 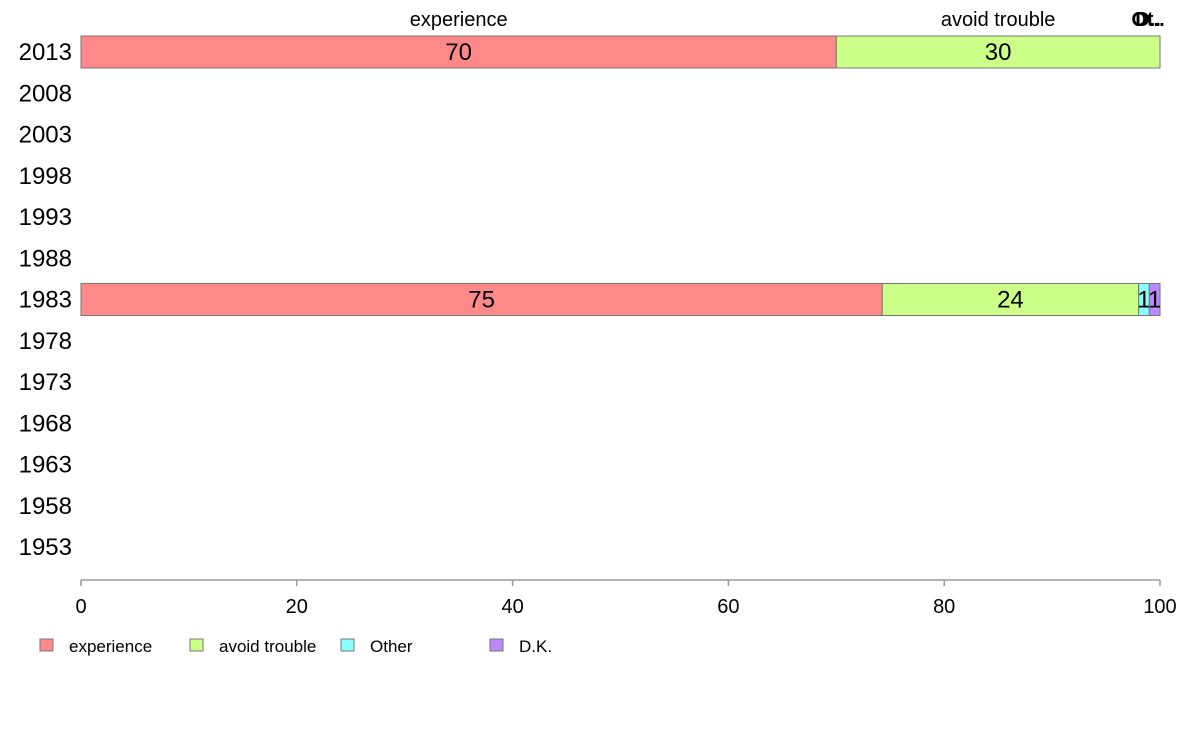 I want to click on bar-segment-1983-d-k-, so click(x=1154, y=299).